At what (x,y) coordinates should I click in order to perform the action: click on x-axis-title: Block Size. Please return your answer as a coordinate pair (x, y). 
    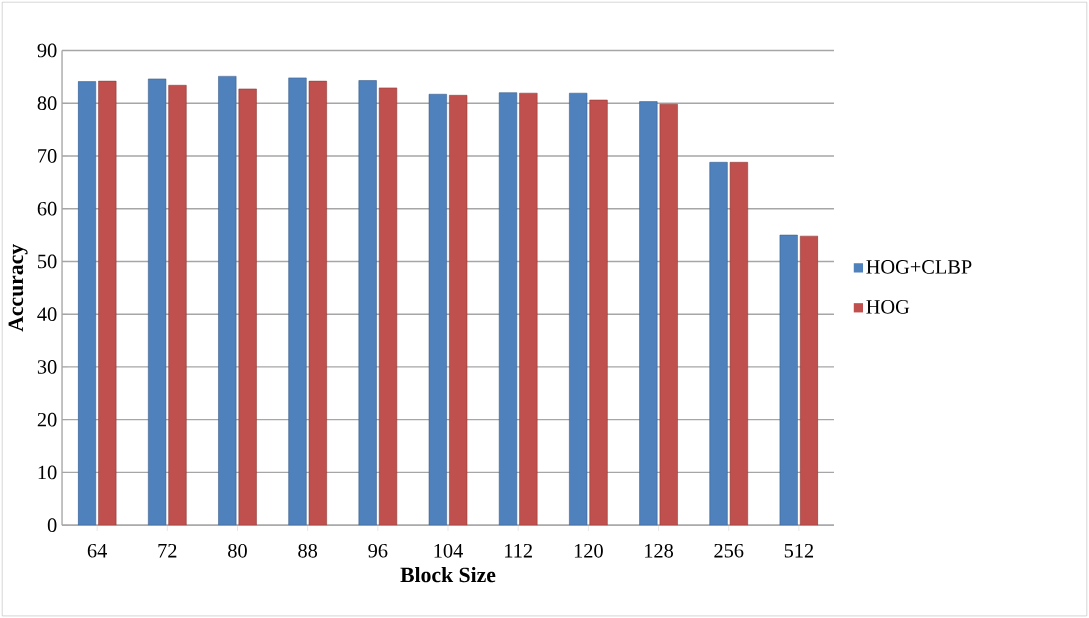
    Looking at the image, I should click on (448, 574).